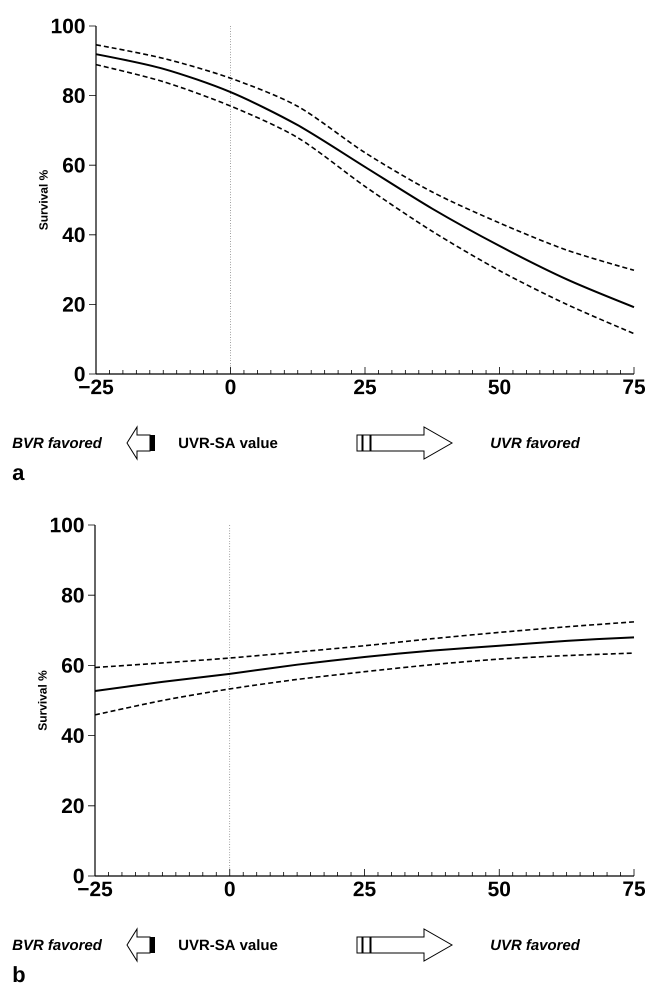 The image size is (646, 988). What do you see at coordinates (19, 974) in the screenshot?
I see `text: b` at bounding box center [19, 974].